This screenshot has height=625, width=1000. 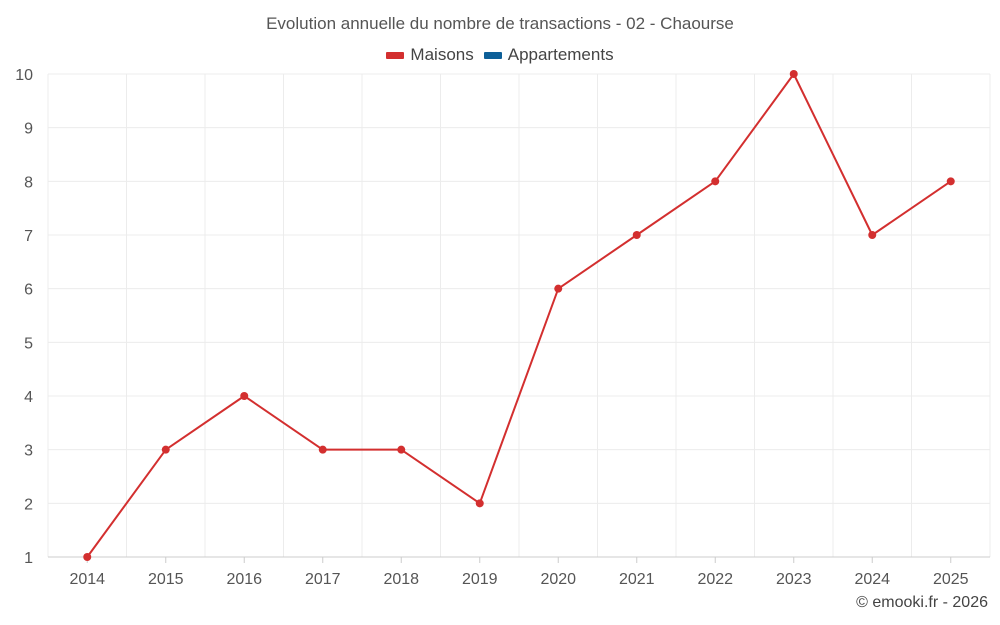 I want to click on x-tick-label: 2019, so click(x=480, y=579).